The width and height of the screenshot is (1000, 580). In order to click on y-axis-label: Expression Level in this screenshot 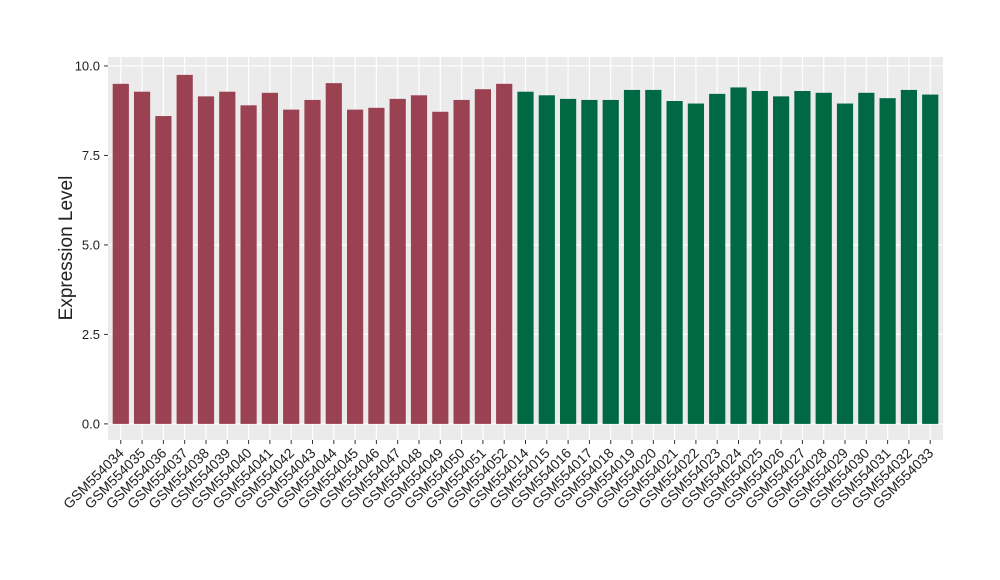, I will do `click(66, 248)`.